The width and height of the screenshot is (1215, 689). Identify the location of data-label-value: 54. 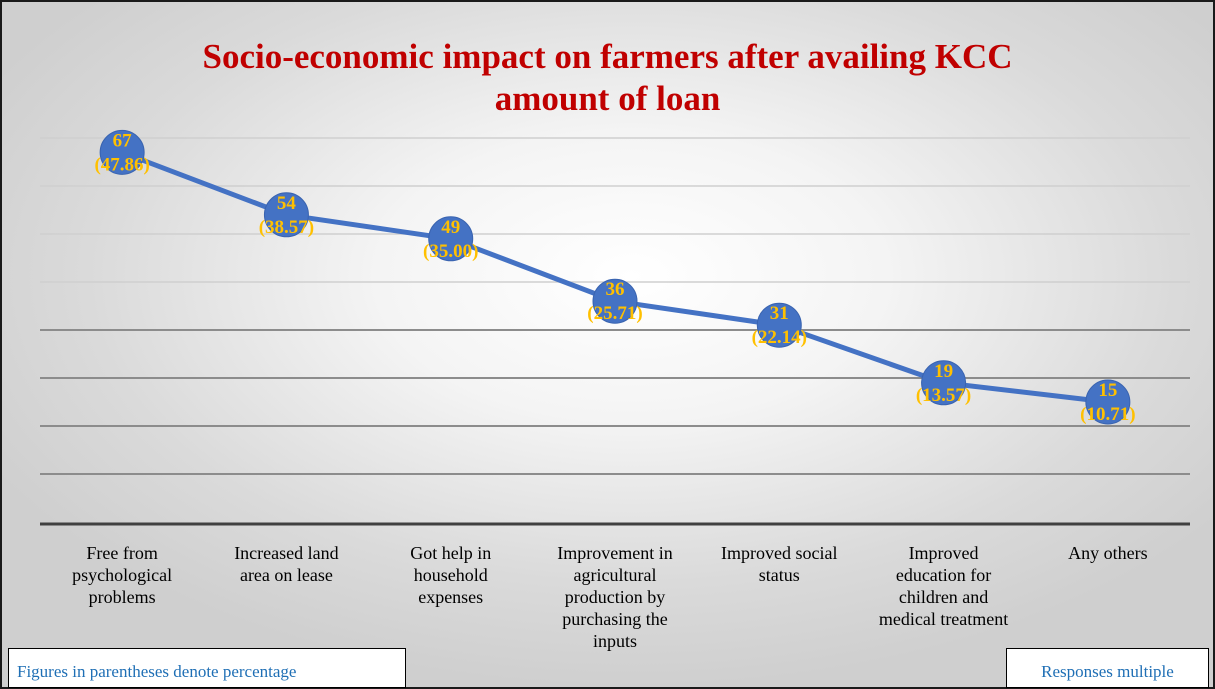
(287, 203).